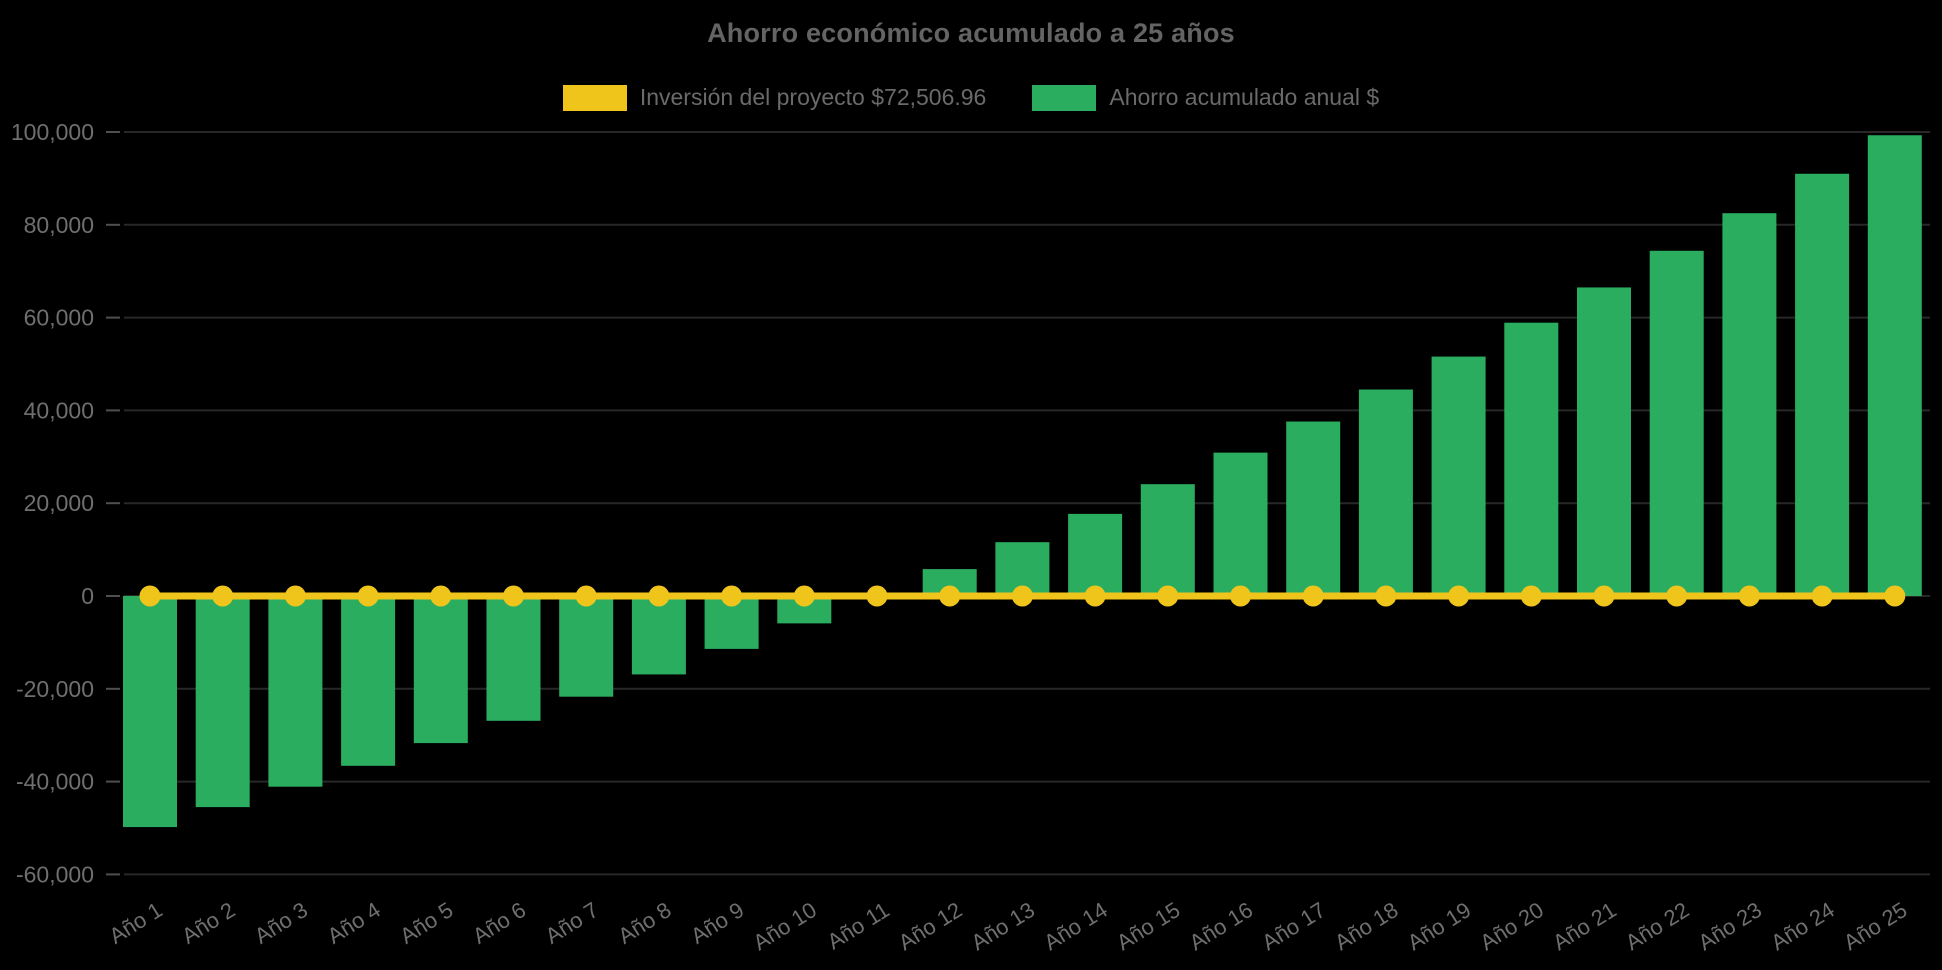 The image size is (1942, 970). I want to click on legend-item-savings: Ahorro acumulado anual $, so click(1205, 97).